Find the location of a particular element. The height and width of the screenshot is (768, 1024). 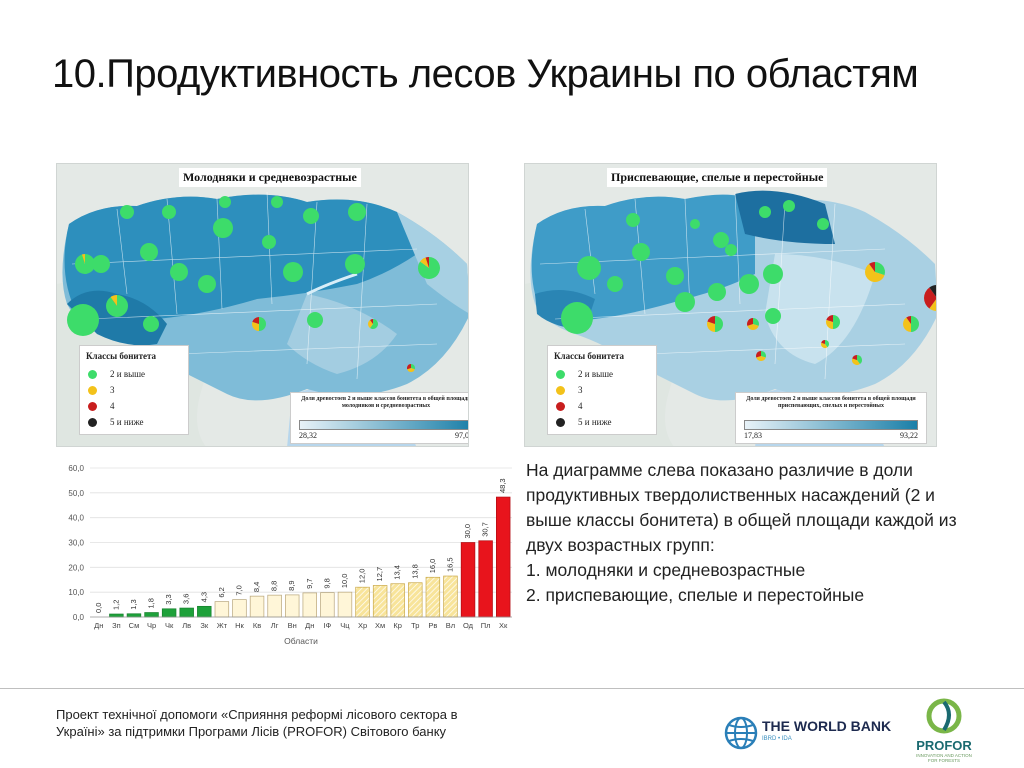

x-tick-label: Тр is located at coordinates (415, 625).